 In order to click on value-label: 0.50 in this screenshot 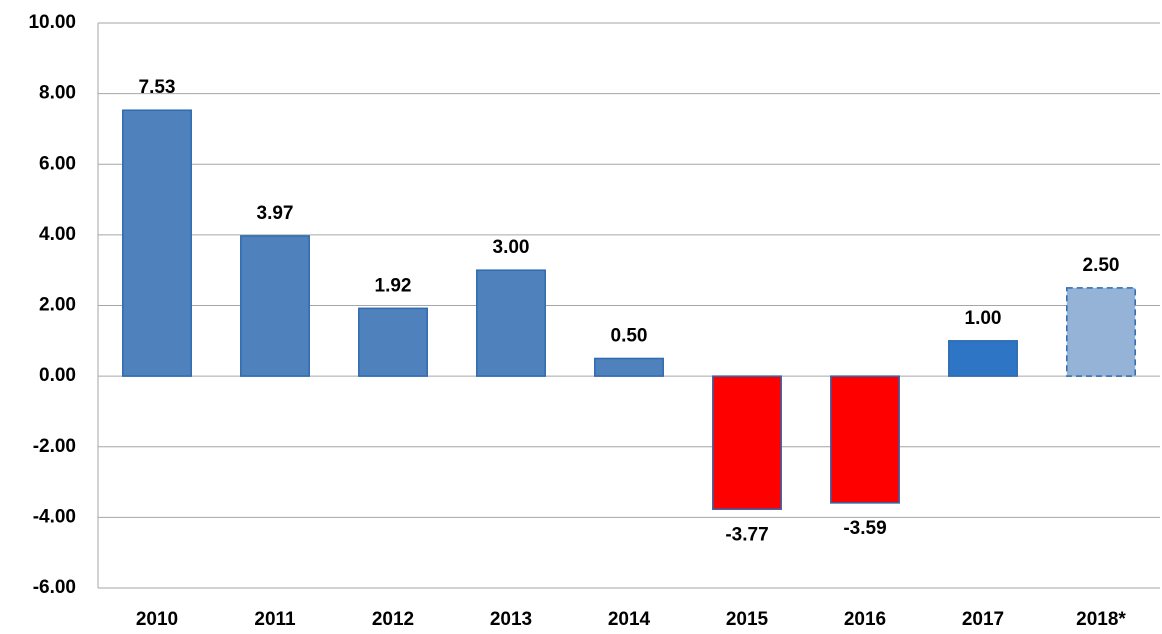, I will do `click(629, 335)`.